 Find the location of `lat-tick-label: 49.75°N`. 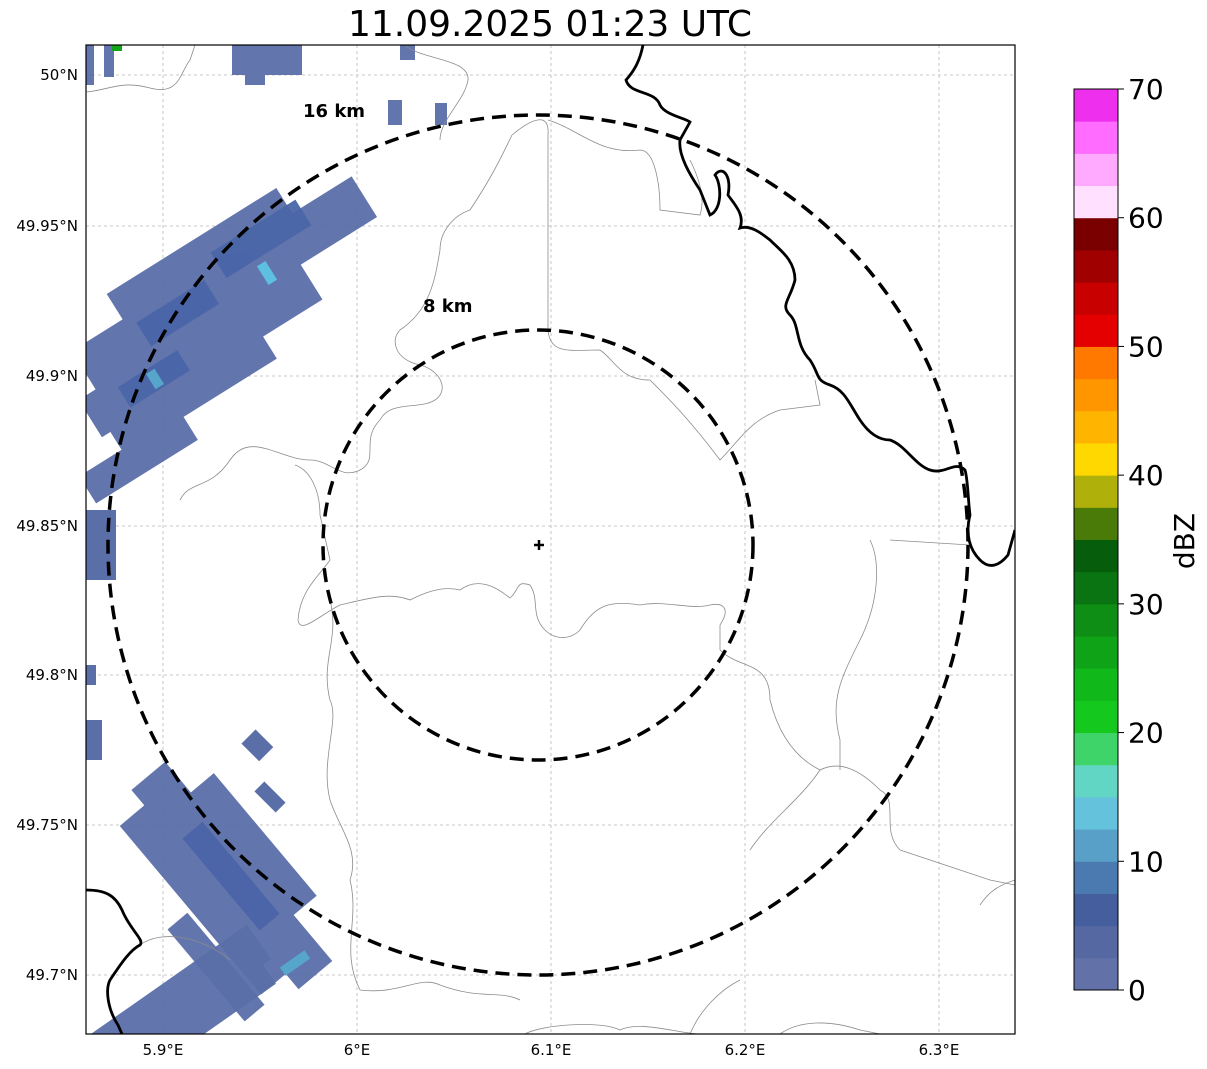

lat-tick-label: 49.75°N is located at coordinates (47, 825).